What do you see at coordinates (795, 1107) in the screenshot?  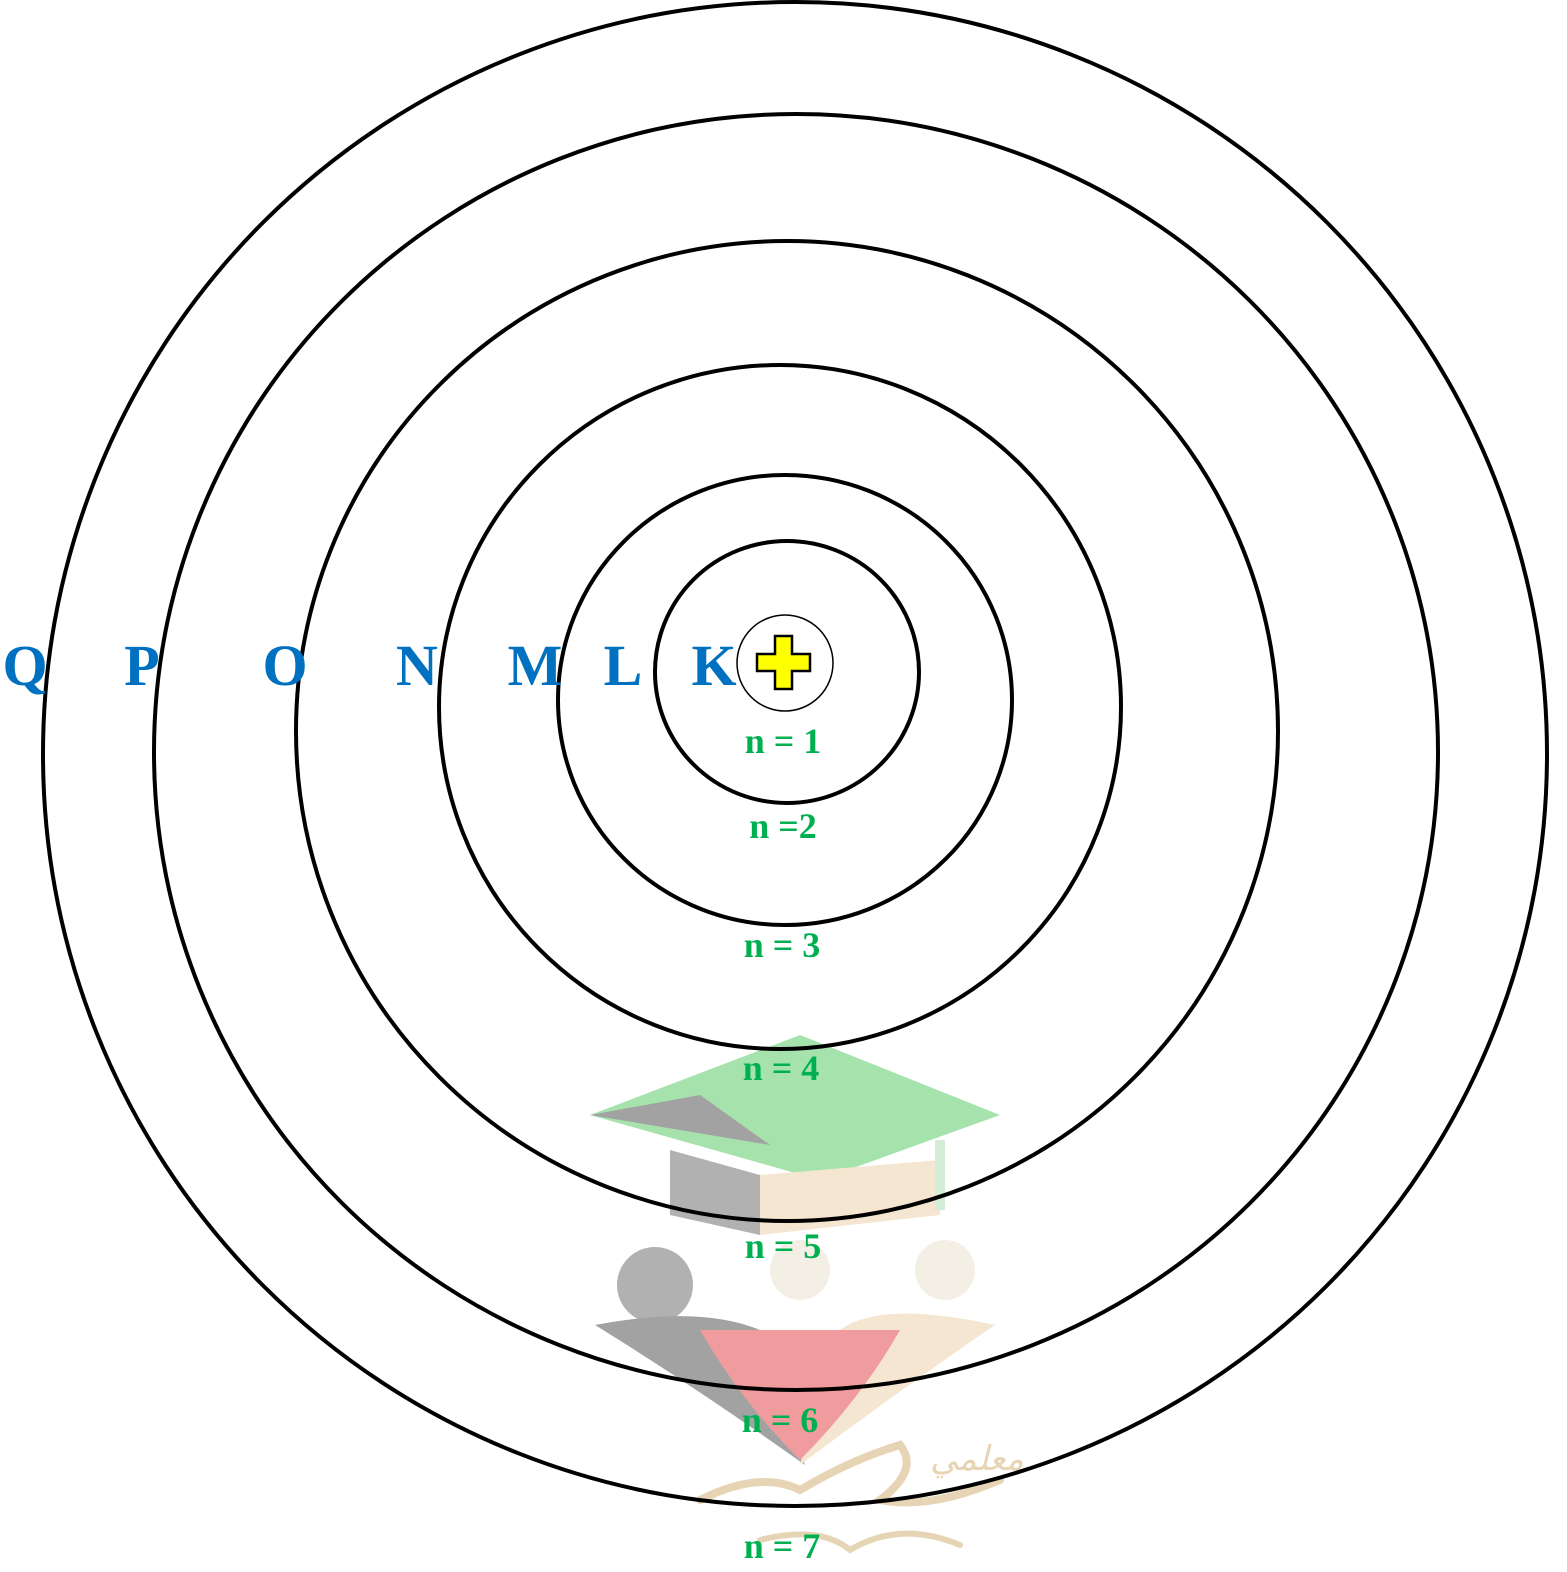 I see `watermark-cap-green-icon` at bounding box center [795, 1107].